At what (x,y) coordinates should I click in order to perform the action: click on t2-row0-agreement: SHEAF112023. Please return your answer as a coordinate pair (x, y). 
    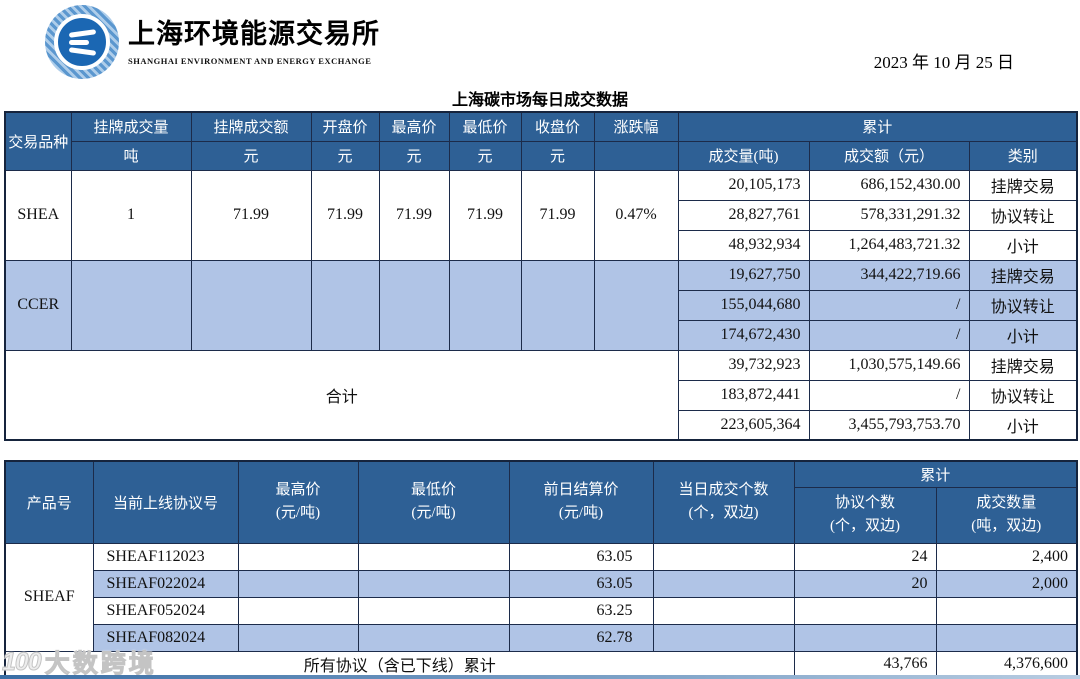
    Looking at the image, I should click on (165, 556).